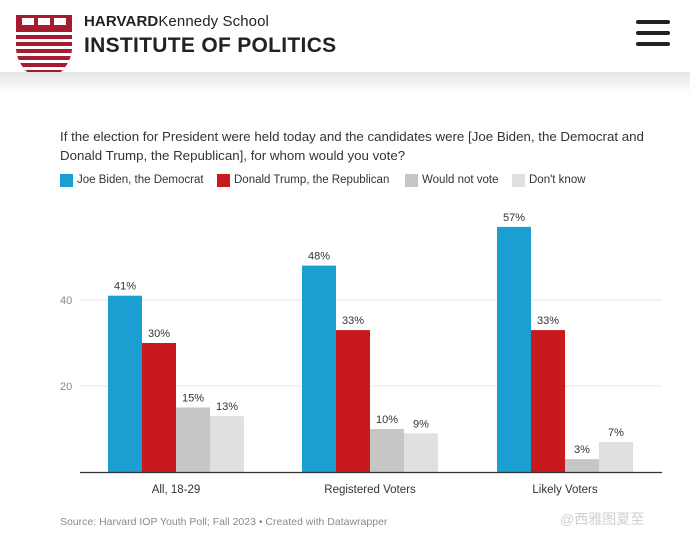  I want to click on hamburger-menu-icon, so click(654, 35).